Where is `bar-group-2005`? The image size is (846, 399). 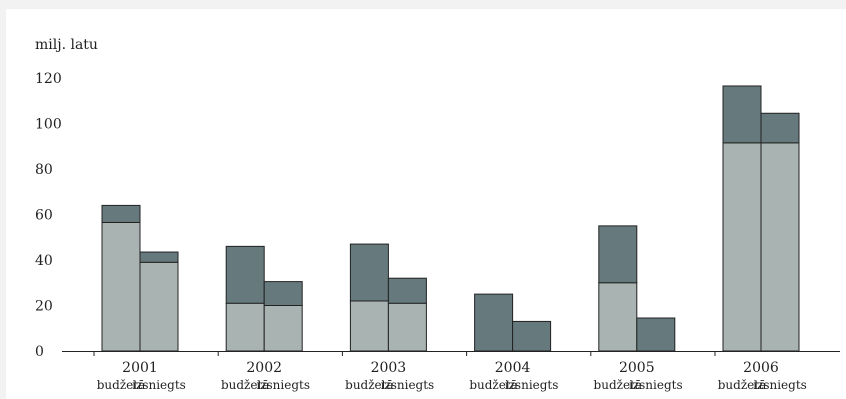 bar-group-2005 is located at coordinates (637, 288).